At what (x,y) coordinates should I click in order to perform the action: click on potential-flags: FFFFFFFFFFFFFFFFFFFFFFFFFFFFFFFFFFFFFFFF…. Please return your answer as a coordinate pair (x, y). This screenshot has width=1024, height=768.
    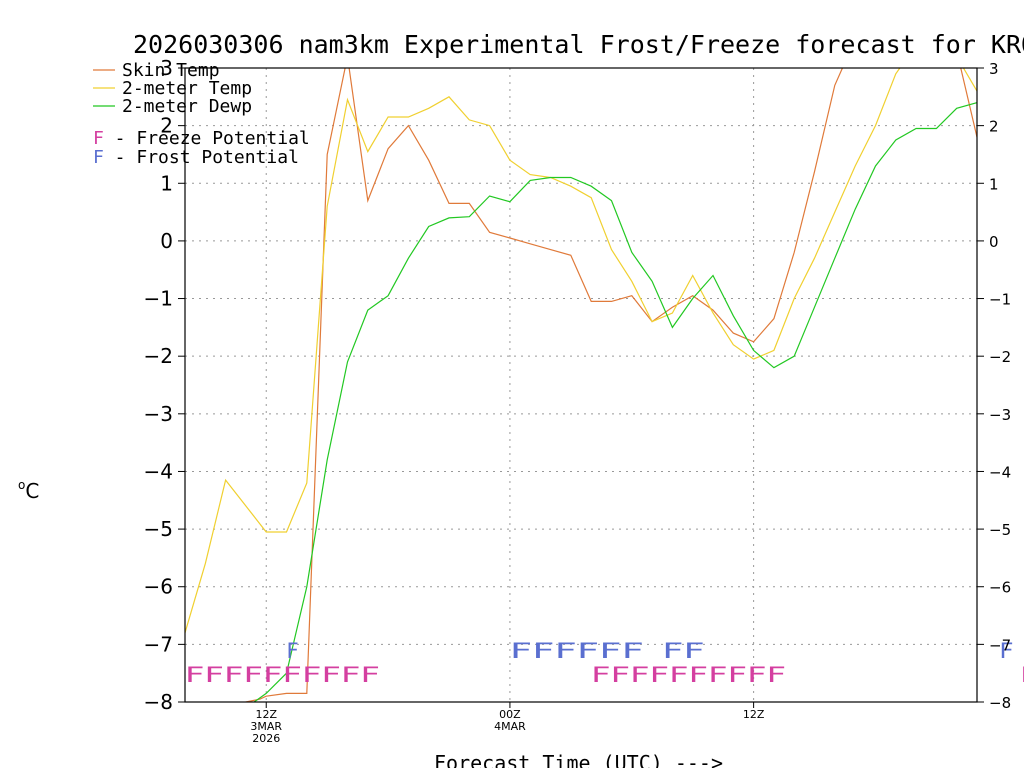
    Looking at the image, I should click on (604, 663).